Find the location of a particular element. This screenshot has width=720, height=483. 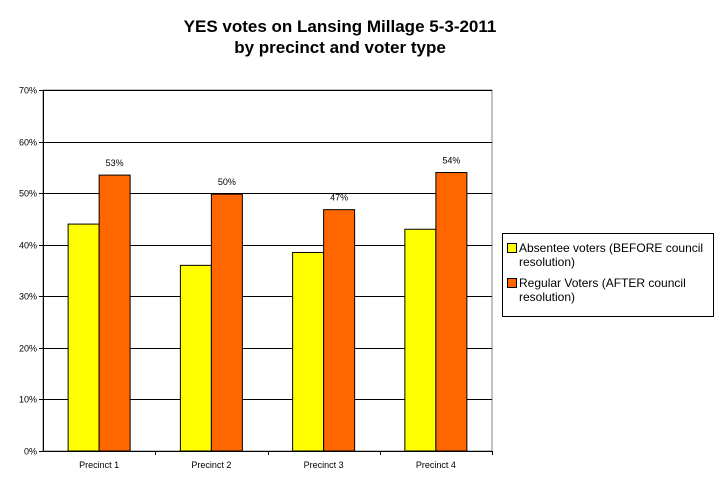

legend-swatch-regular is located at coordinates (512, 283).